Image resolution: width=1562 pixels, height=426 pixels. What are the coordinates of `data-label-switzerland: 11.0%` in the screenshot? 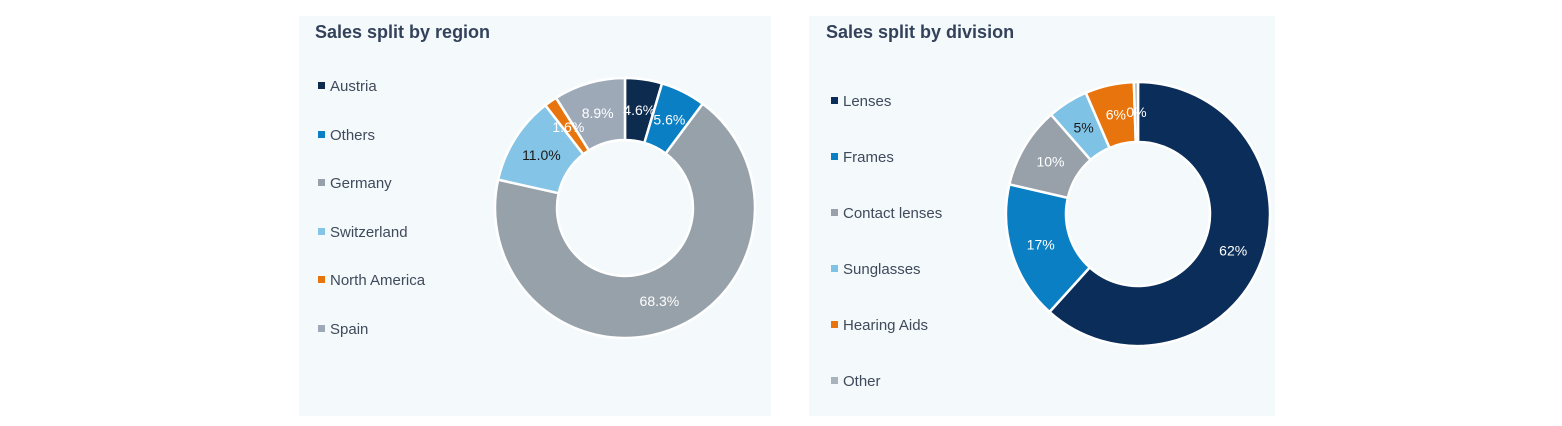 It's located at (541, 155).